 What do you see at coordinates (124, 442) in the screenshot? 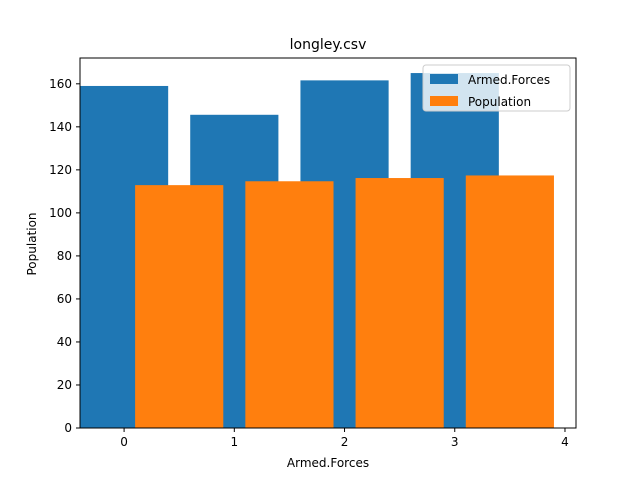
I see `x-tick-label: 0` at bounding box center [124, 442].